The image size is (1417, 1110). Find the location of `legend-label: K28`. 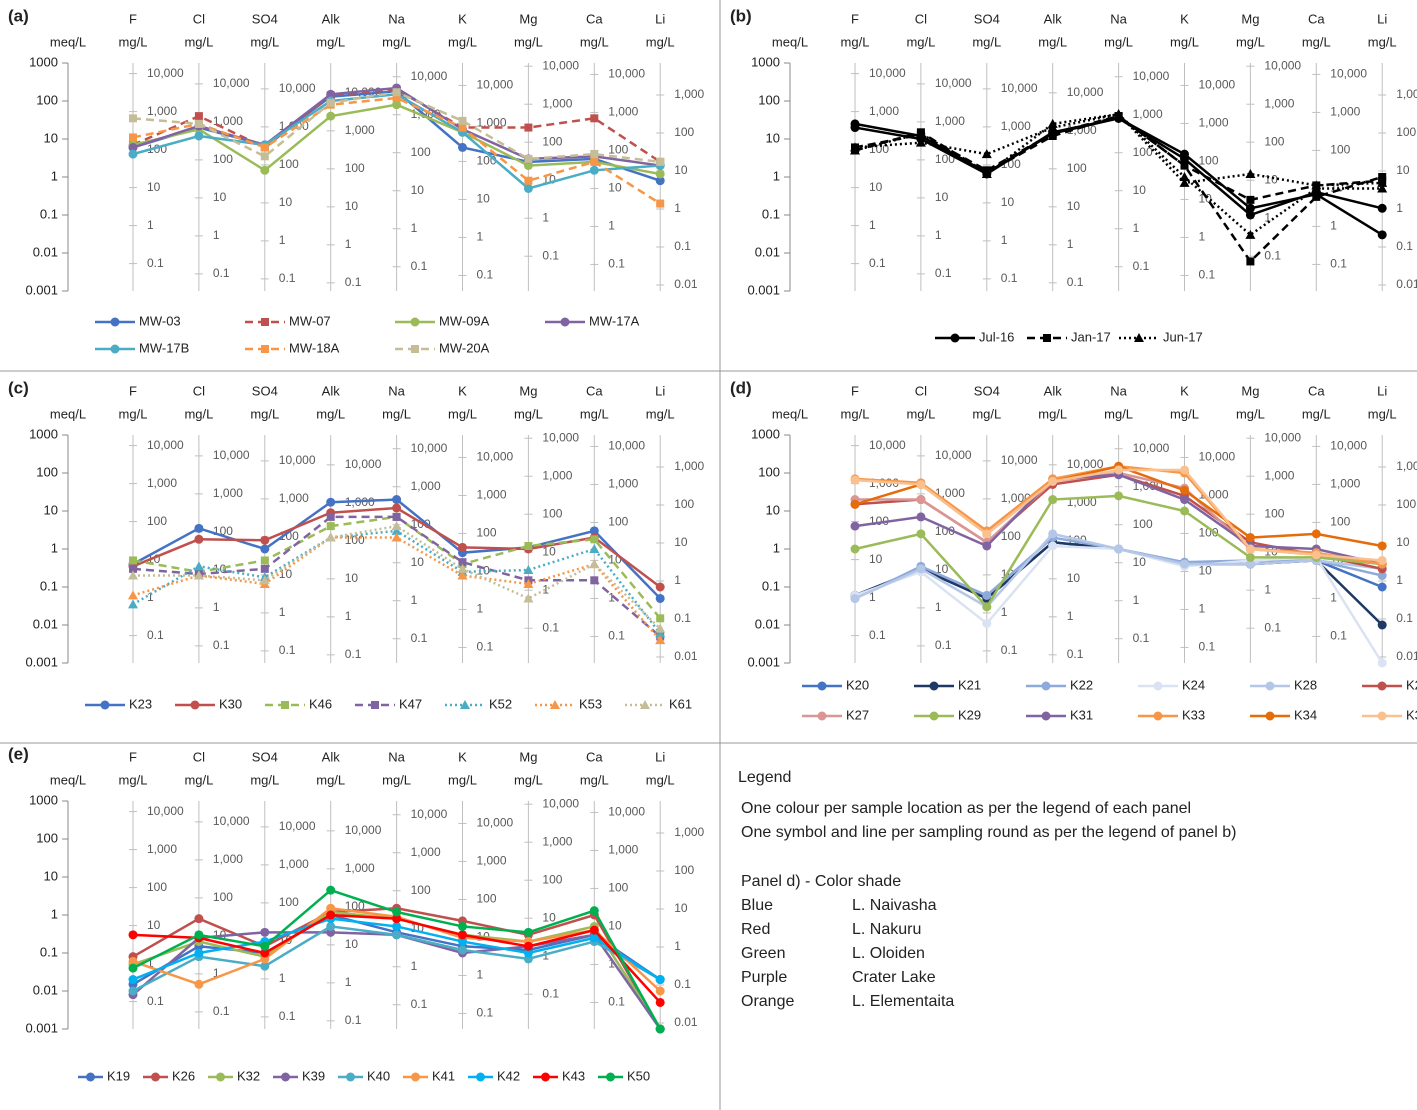

legend-label: K28 is located at coordinates (1305, 684).